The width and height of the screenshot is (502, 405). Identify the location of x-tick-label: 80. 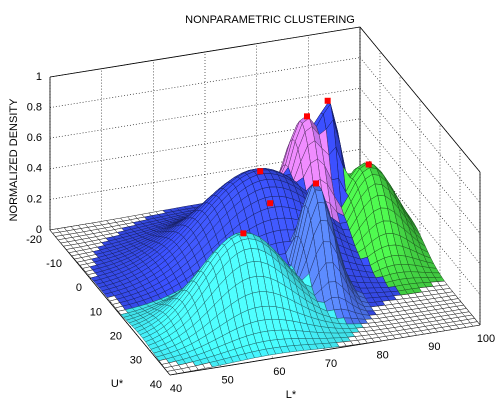
(383, 356).